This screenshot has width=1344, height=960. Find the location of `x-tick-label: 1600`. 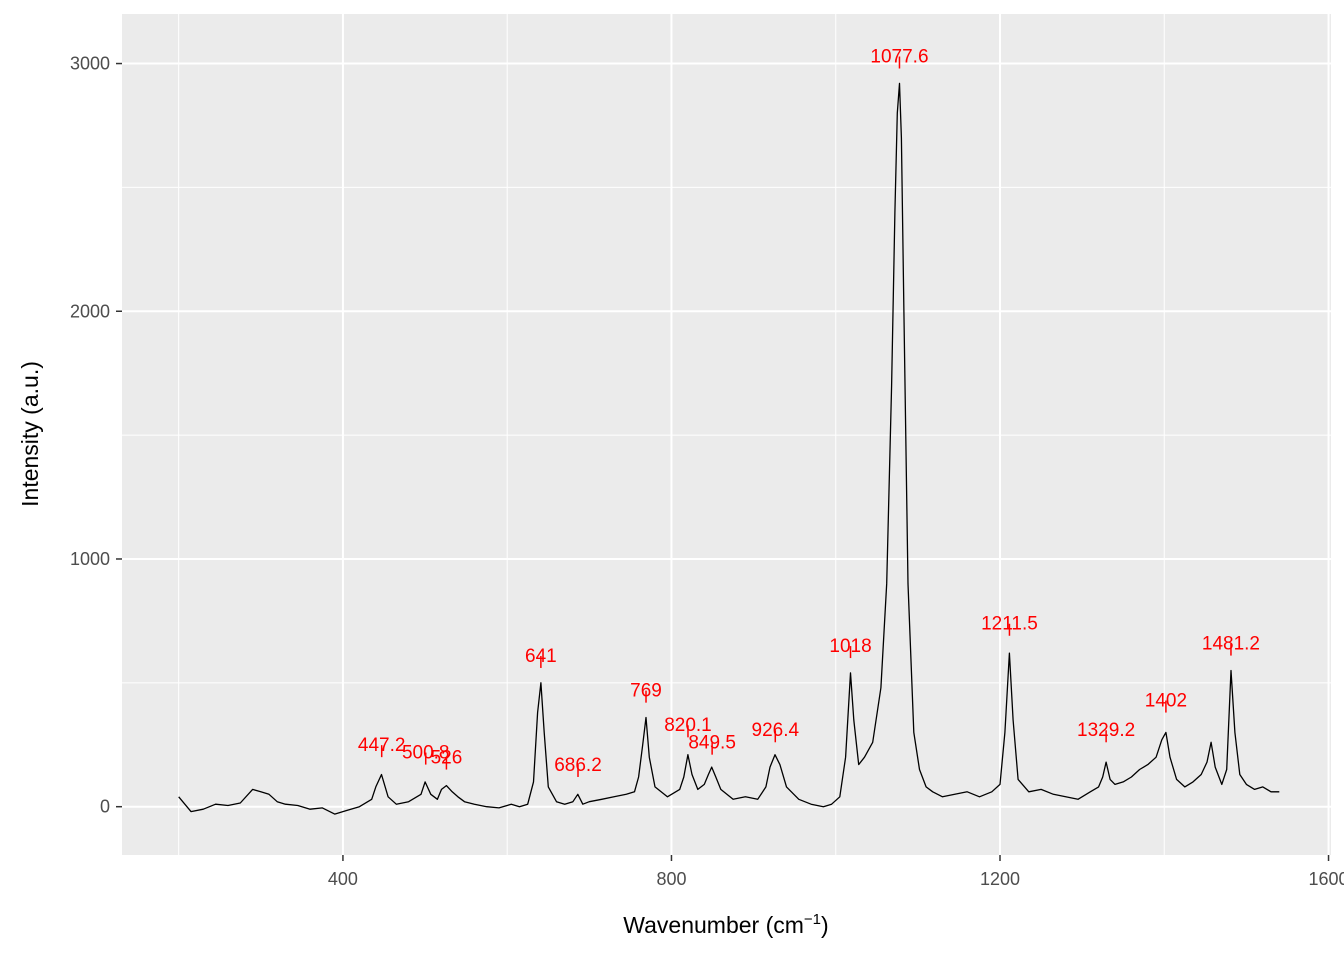

x-tick-label: 1600 is located at coordinates (1326, 879).